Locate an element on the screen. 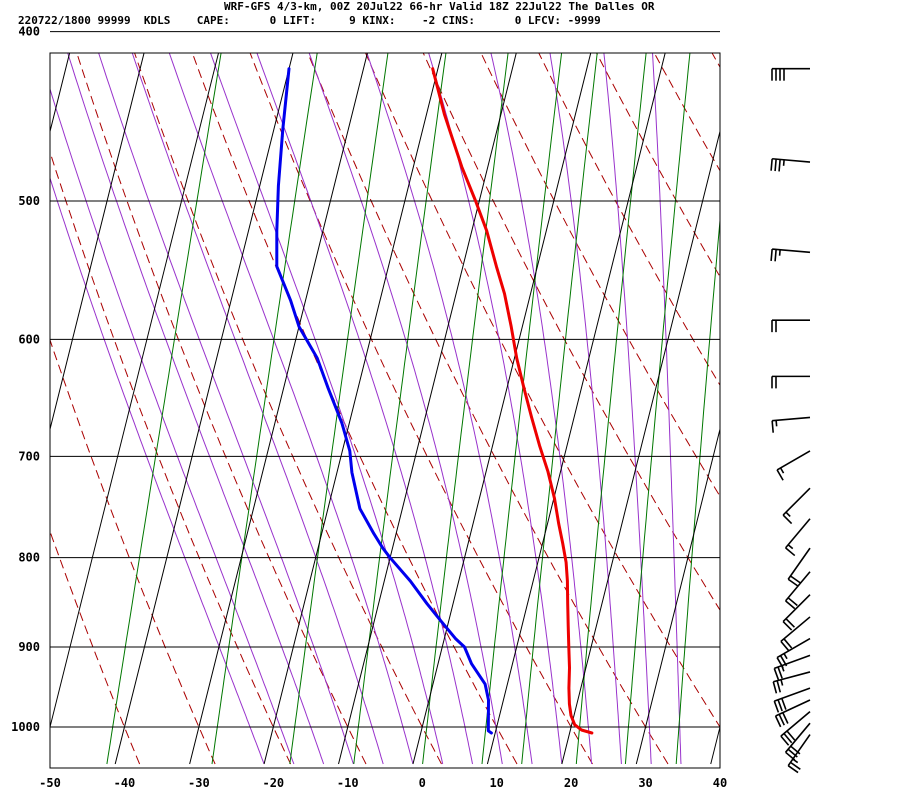  x-tick-label: 40 is located at coordinates (720, 783).